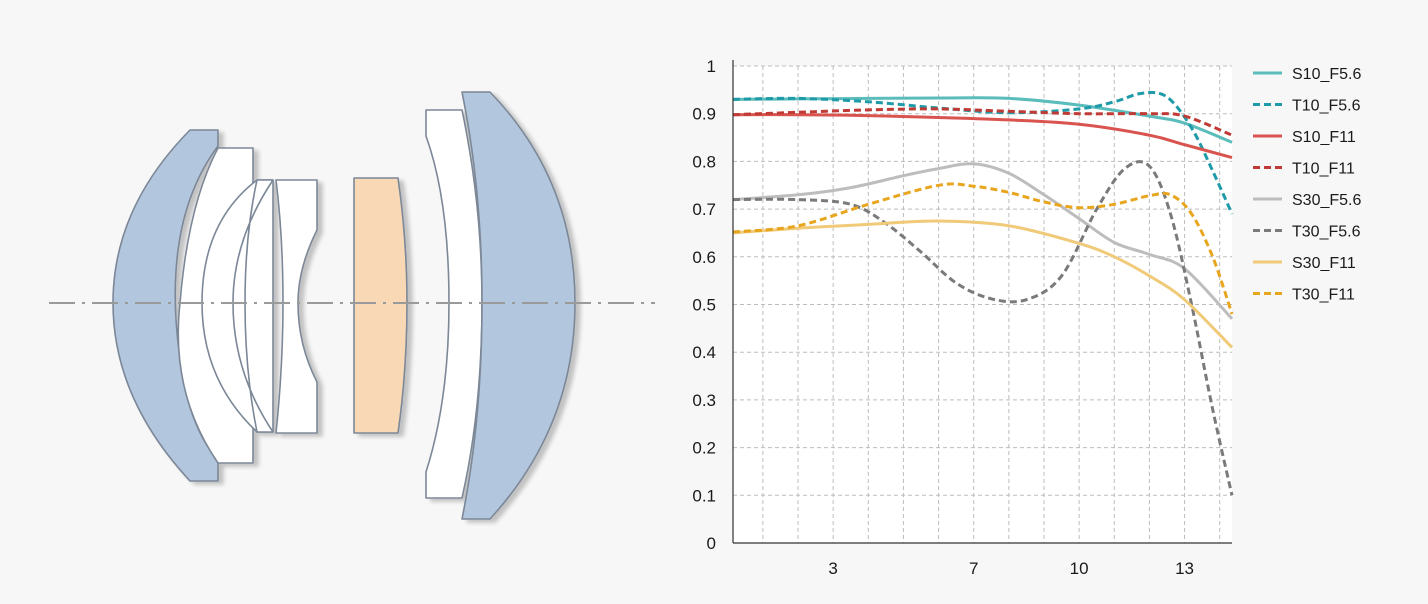 The image size is (1428, 604). I want to click on legend-label: S30_F5.6, so click(1326, 200).